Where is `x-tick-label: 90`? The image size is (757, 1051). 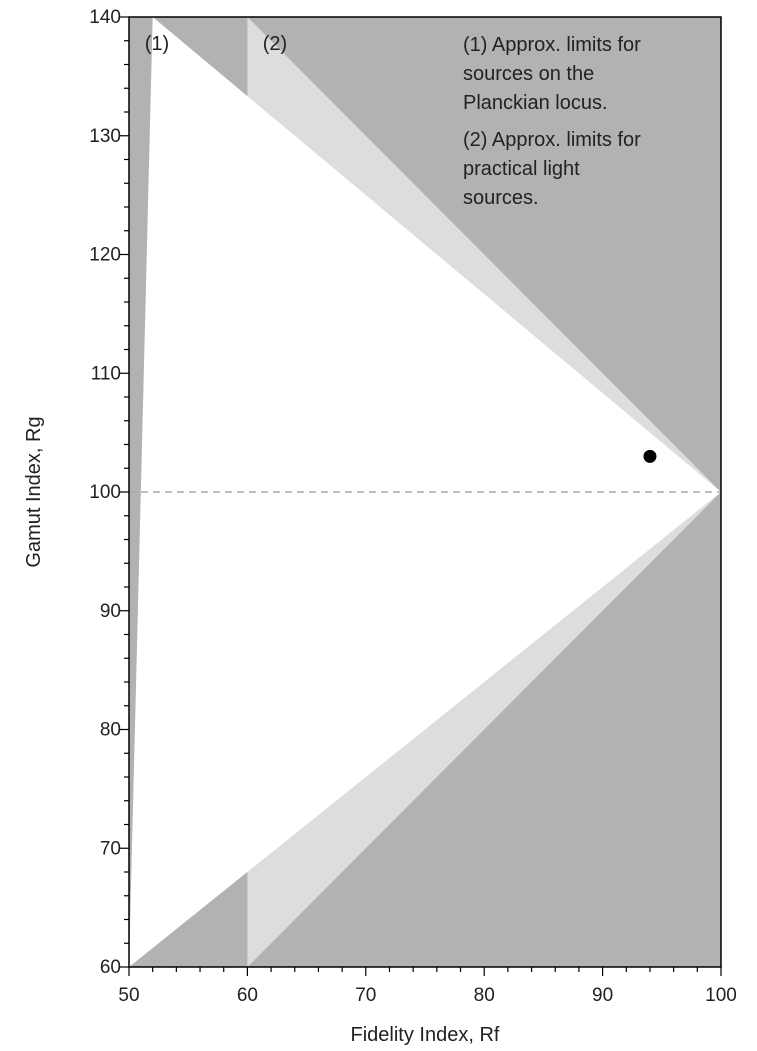 x-tick-label: 90 is located at coordinates (602, 995).